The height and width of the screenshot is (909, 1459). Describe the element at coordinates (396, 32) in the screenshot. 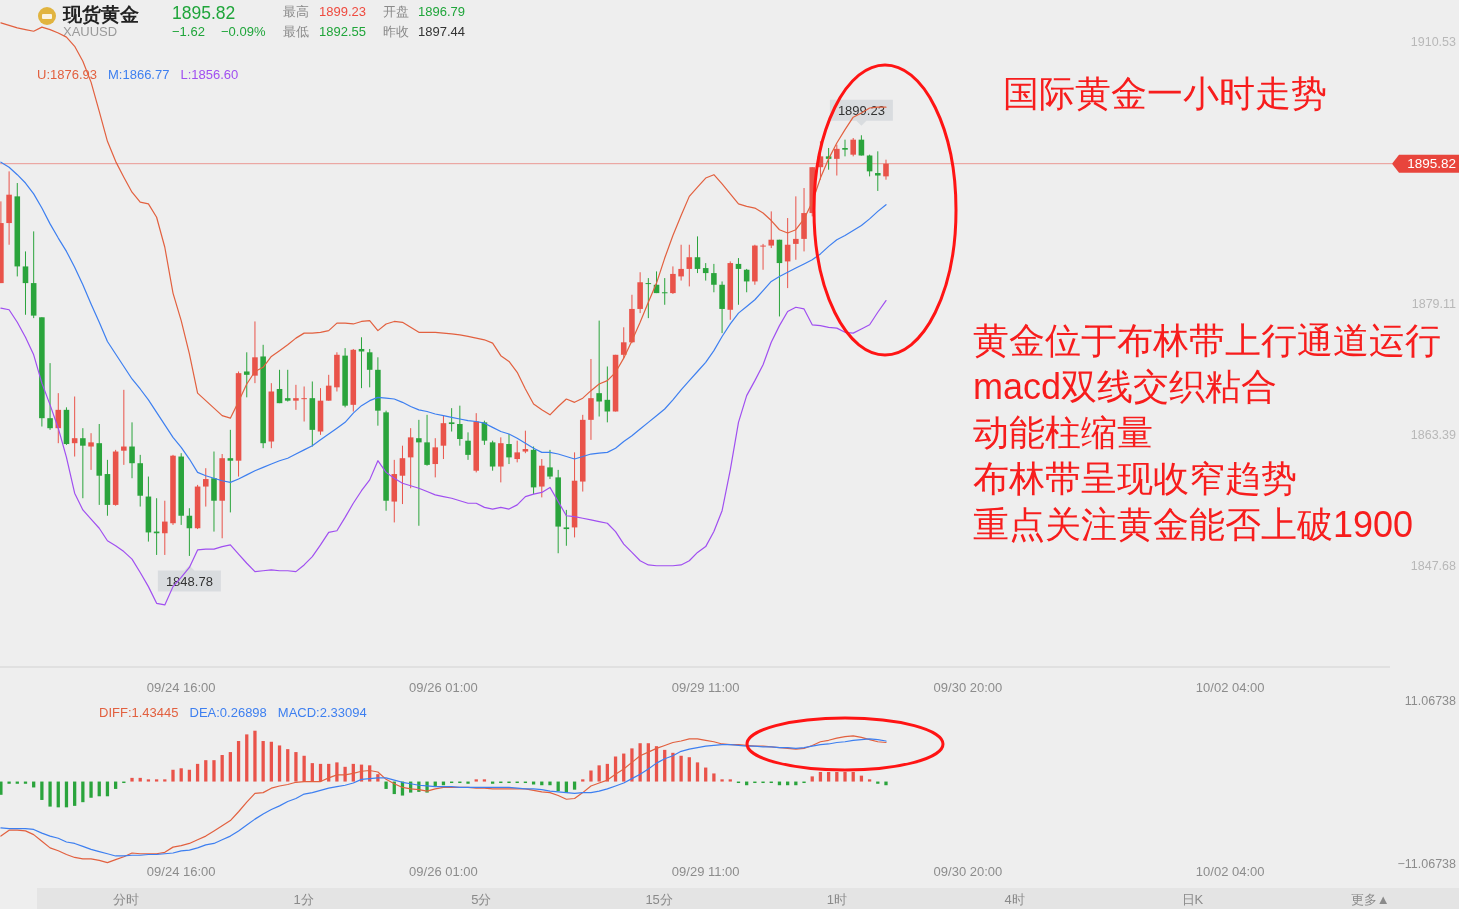

I see `annotation: 昨收` at that location.